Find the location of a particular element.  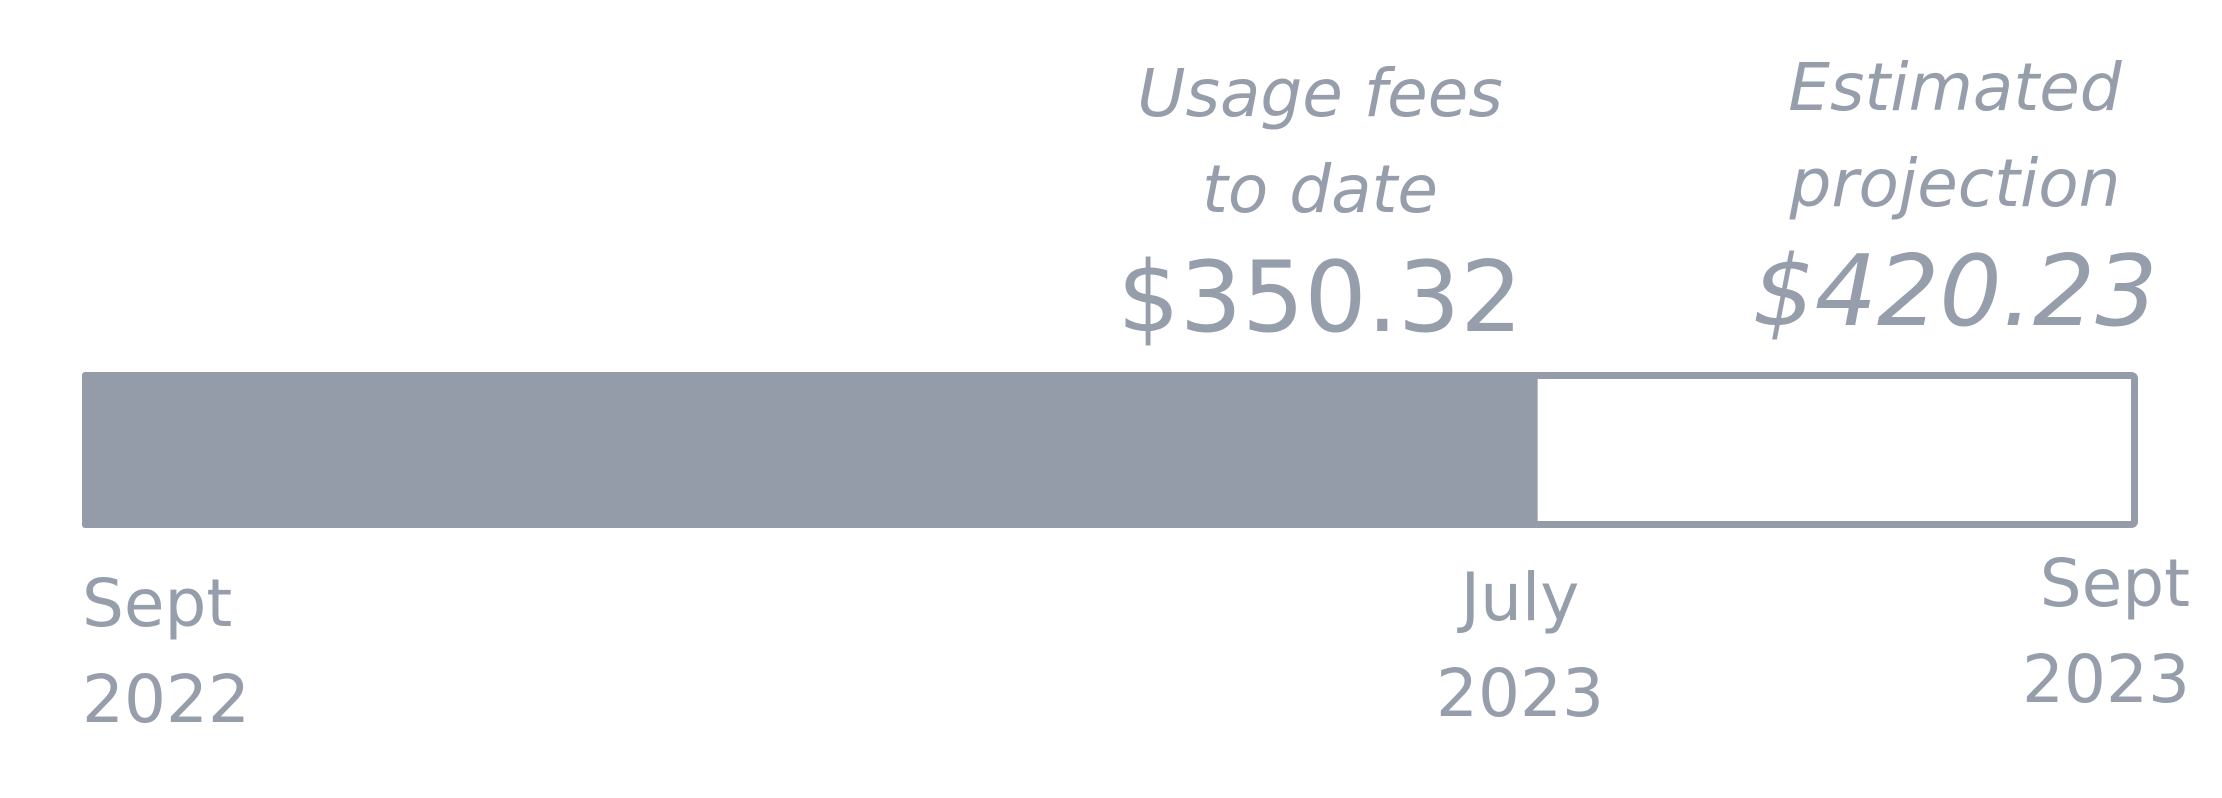

usage-fees-label-line2: to date is located at coordinates (1320, 189).